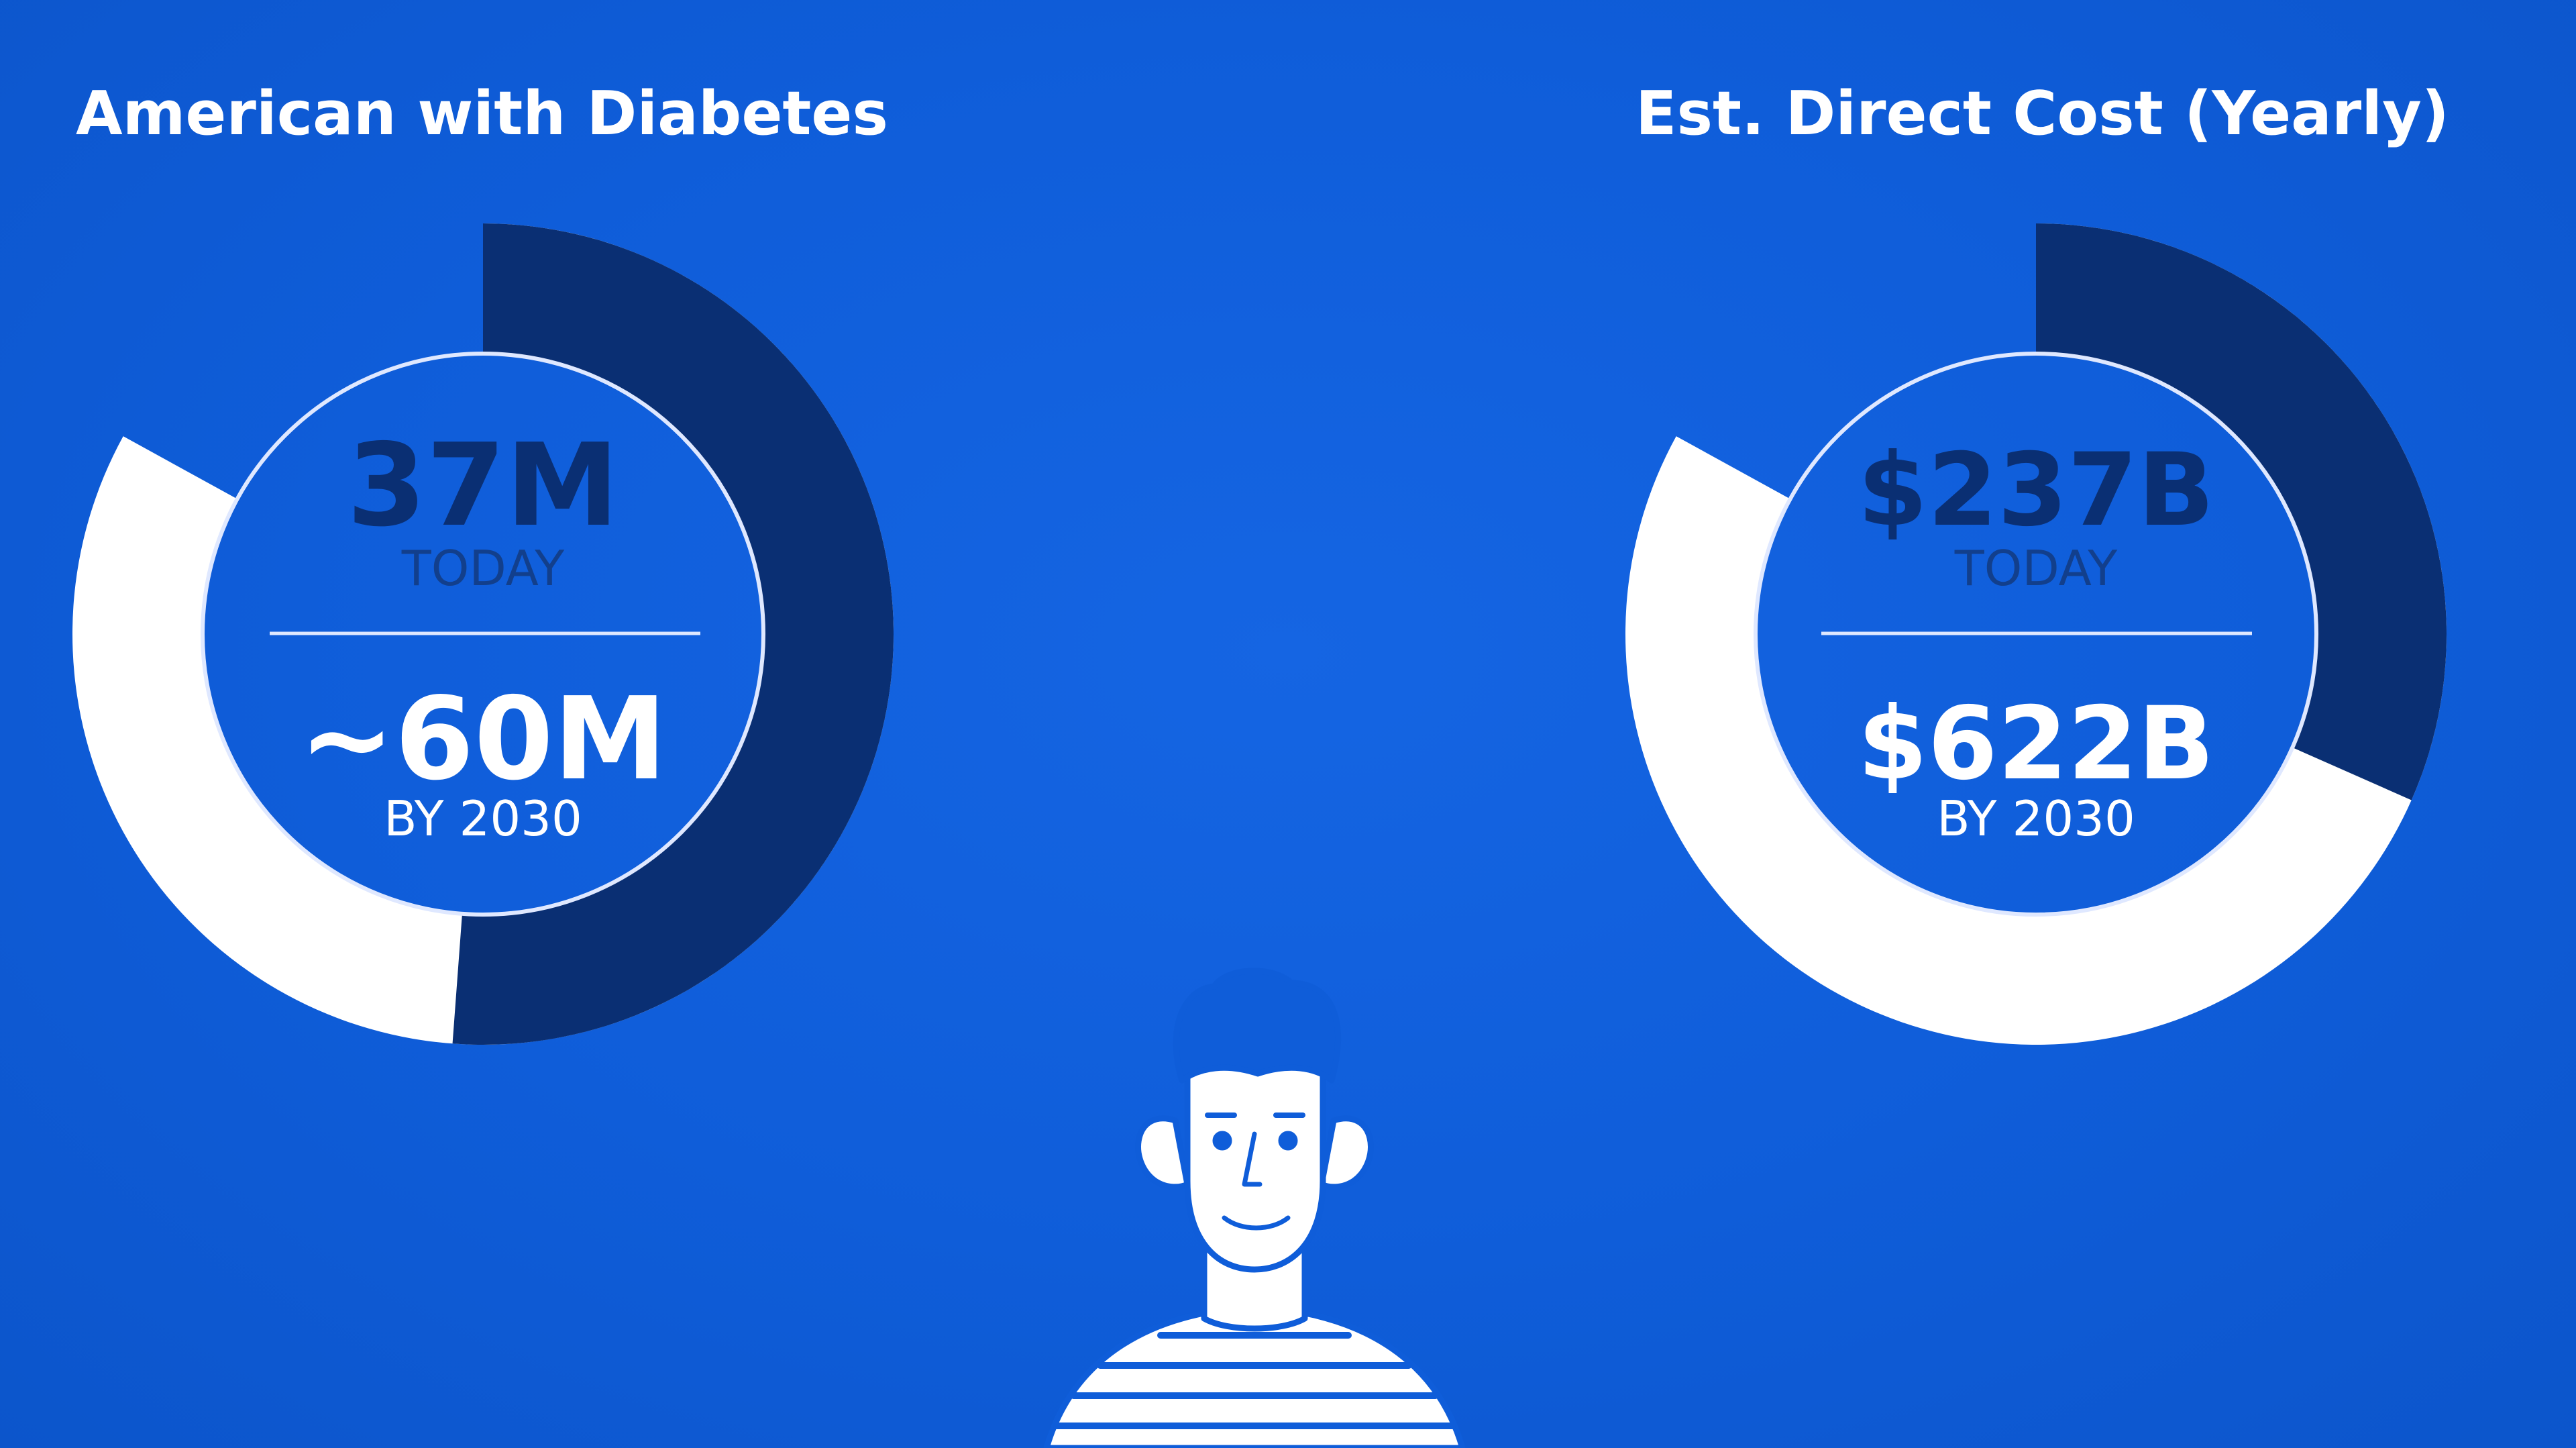 The image size is (2576, 1448). What do you see at coordinates (2042, 114) in the screenshot?
I see `chart-title: Est. Direct Cost (Yearly)` at bounding box center [2042, 114].